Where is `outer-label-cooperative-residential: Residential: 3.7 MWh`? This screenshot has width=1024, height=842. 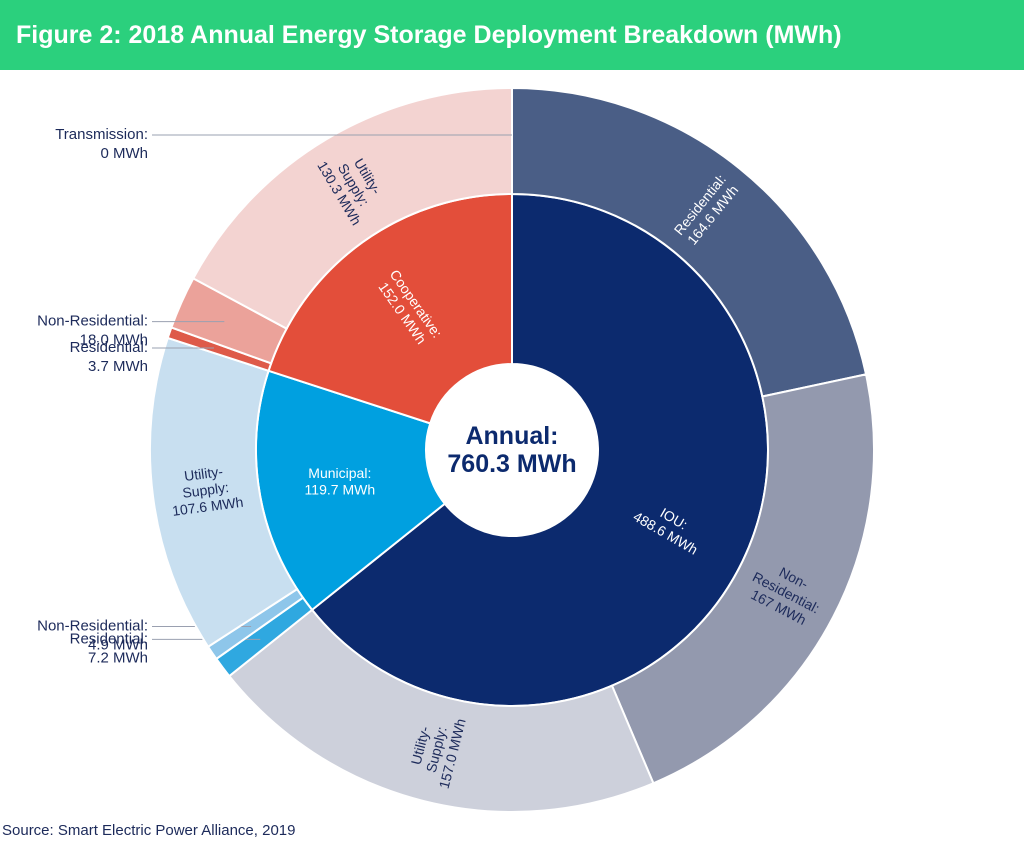
outer-label-cooperative-residential: Residential: 3.7 MWh is located at coordinates (109, 357).